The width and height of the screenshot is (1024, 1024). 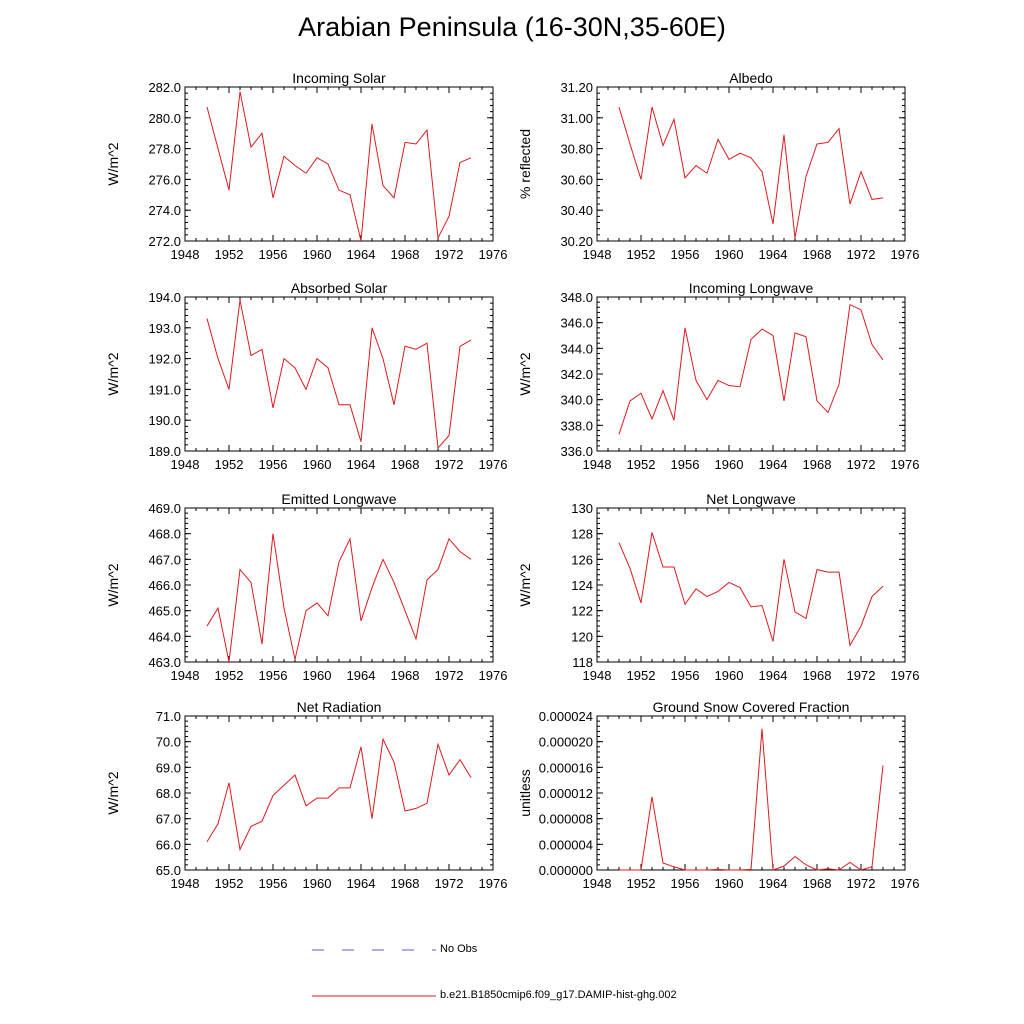 I want to click on panel-title: Absorbed Solar, so click(x=339, y=288).